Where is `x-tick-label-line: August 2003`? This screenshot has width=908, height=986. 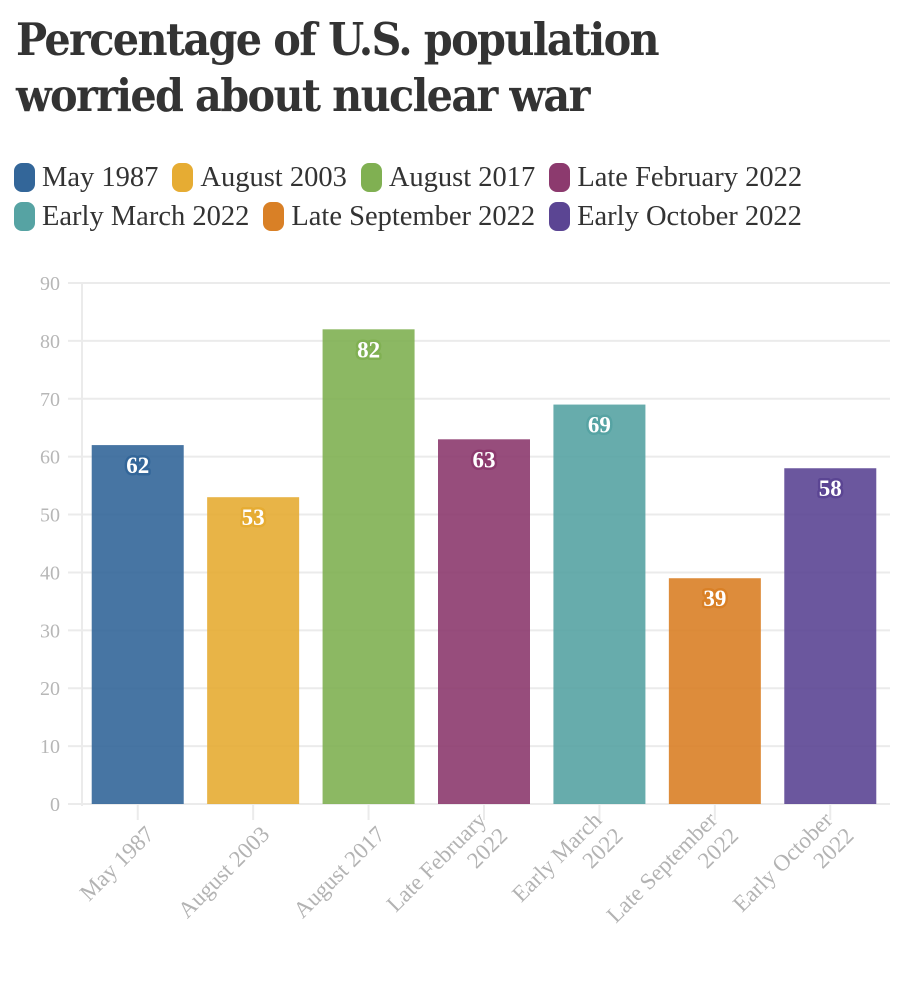 x-tick-label-line: August 2003 is located at coordinates (223, 872).